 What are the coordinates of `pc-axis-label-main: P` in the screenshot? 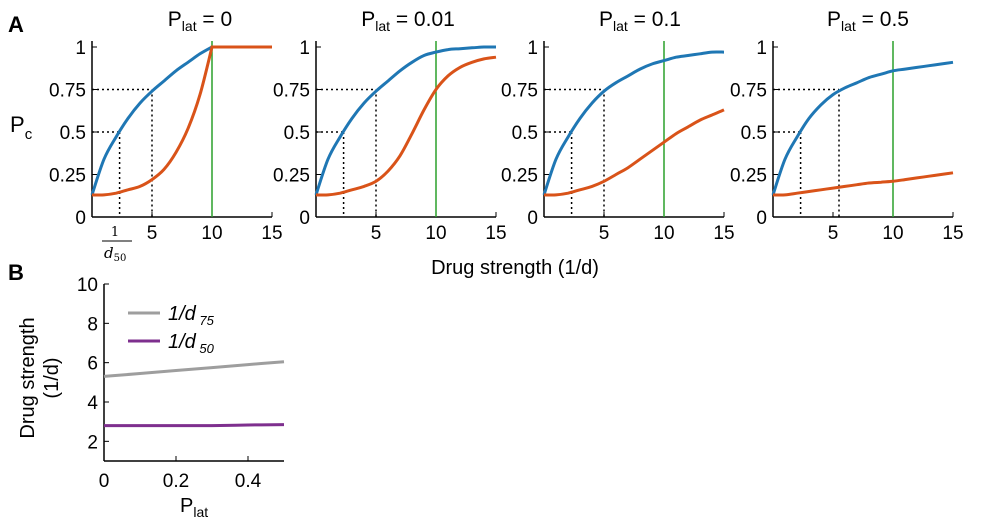 It's located at (17, 124).